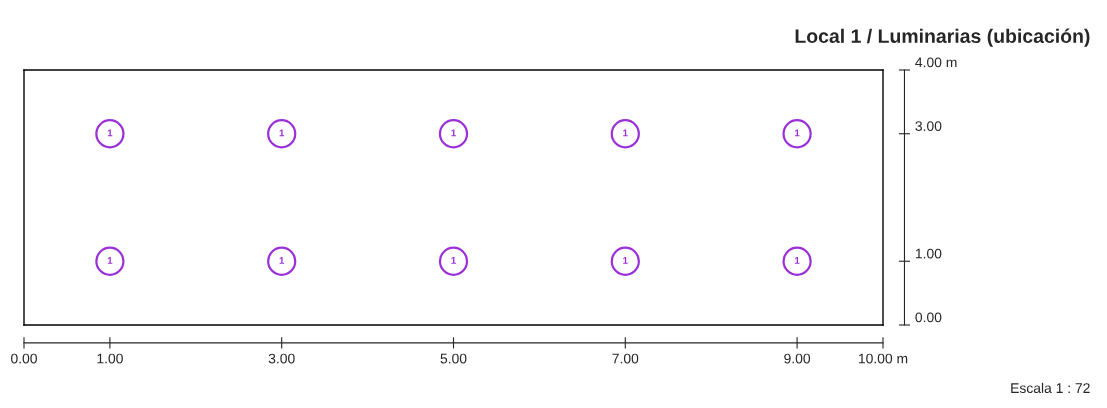  What do you see at coordinates (453, 358) in the screenshot?
I see `x-tick-label: 5.00` at bounding box center [453, 358].